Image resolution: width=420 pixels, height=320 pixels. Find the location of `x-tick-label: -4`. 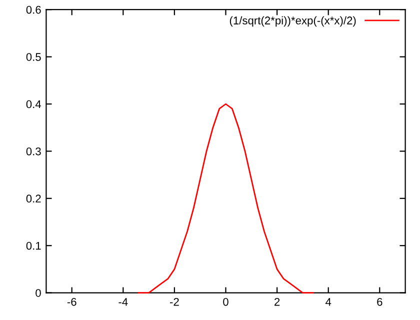

x-tick-label: -4 is located at coordinates (123, 302).